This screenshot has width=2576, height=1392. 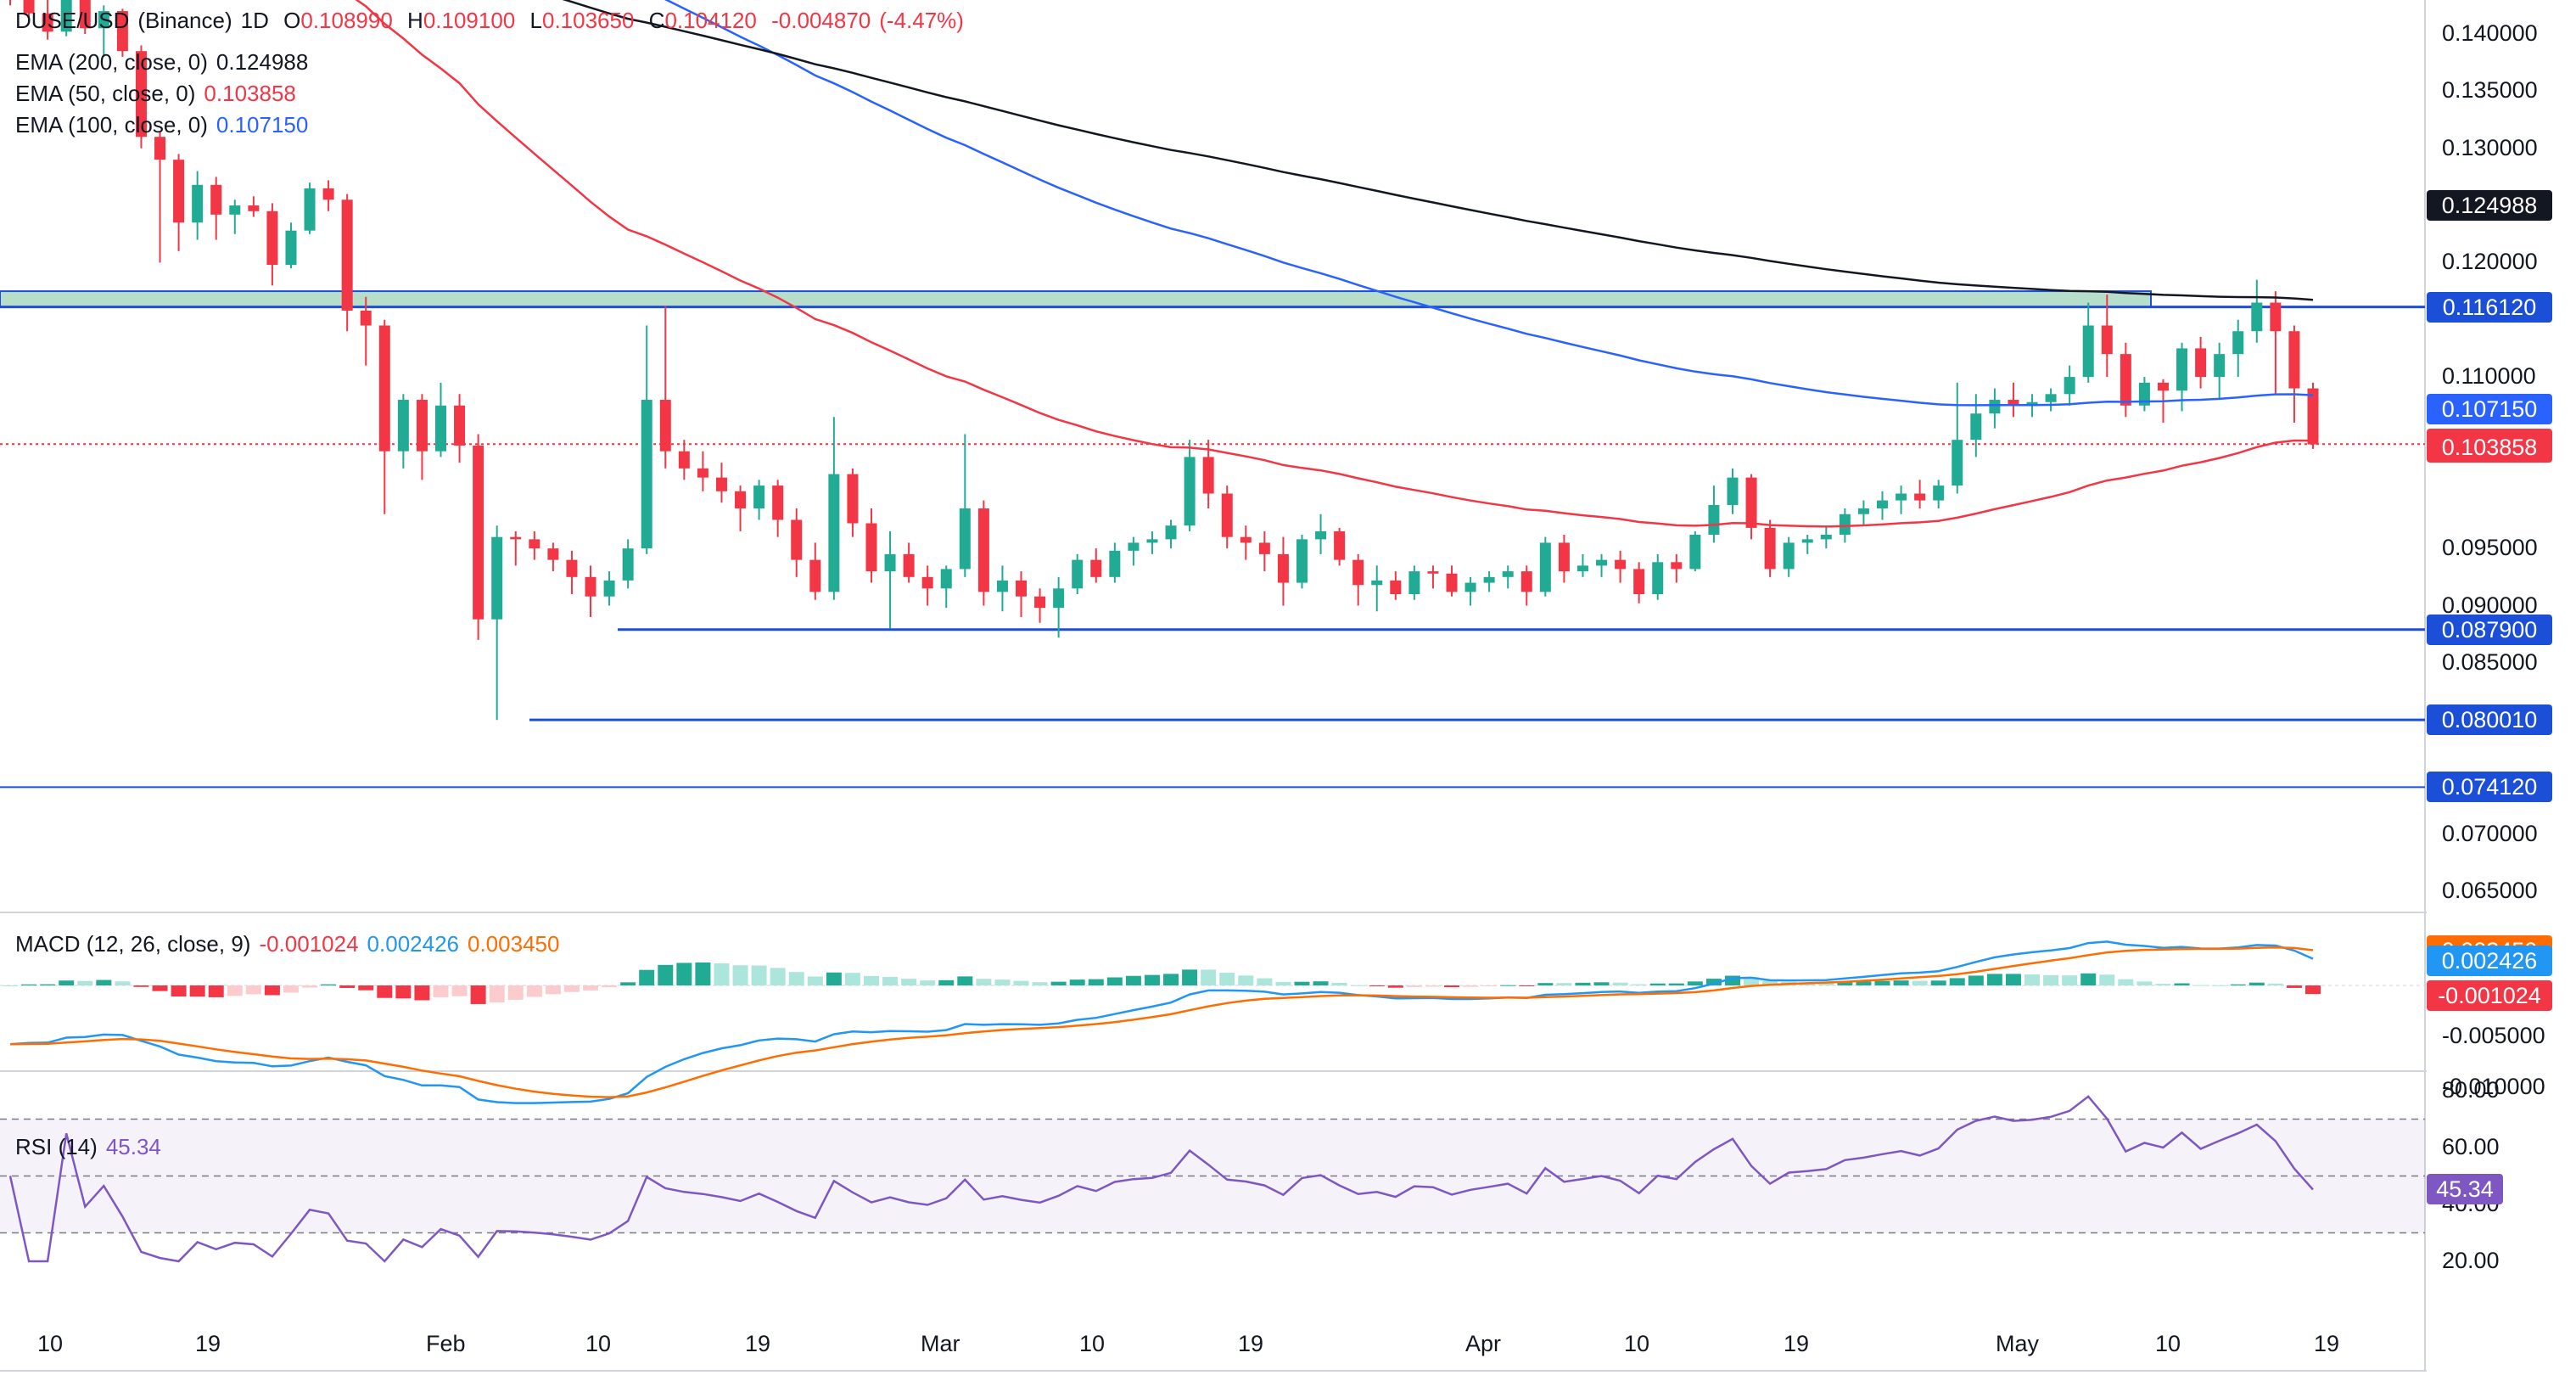 What do you see at coordinates (821, 20) in the screenshot?
I see `change-value: -0.004870` at bounding box center [821, 20].